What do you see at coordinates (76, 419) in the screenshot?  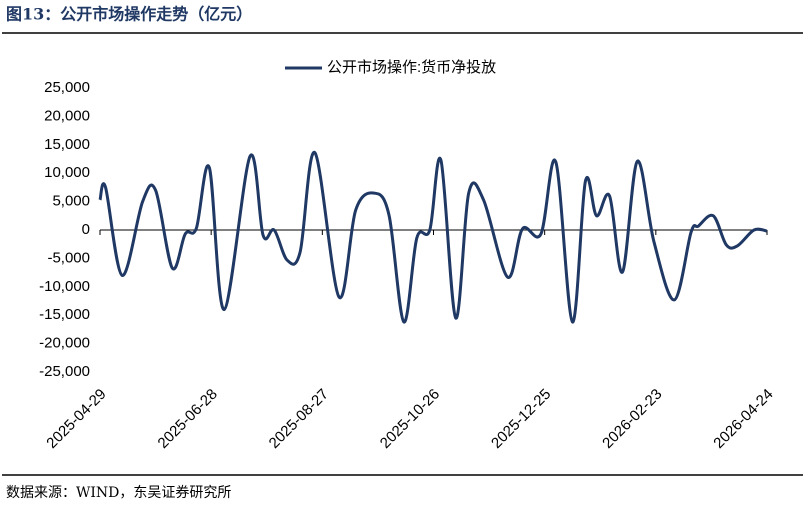 I see `x-tick-label: 2025-04-29` at bounding box center [76, 419].